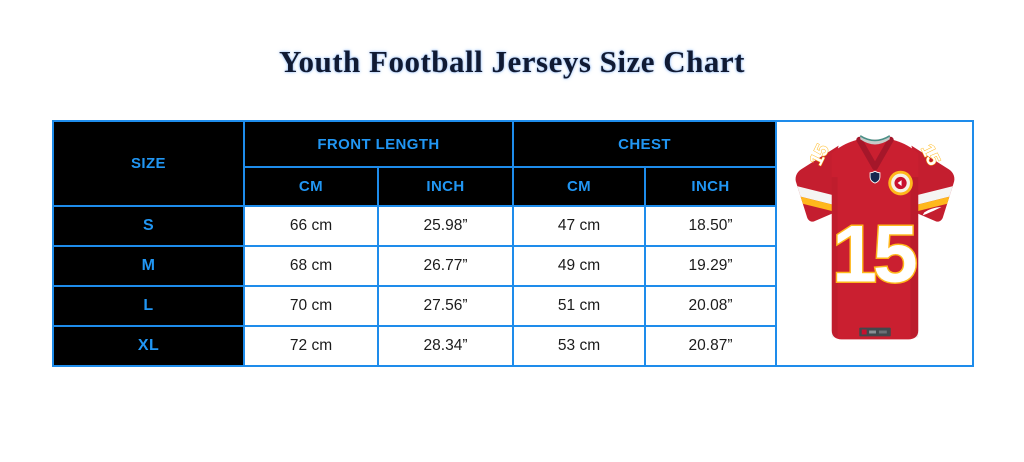  What do you see at coordinates (148, 266) in the screenshot?
I see `size-label-m: M` at bounding box center [148, 266].